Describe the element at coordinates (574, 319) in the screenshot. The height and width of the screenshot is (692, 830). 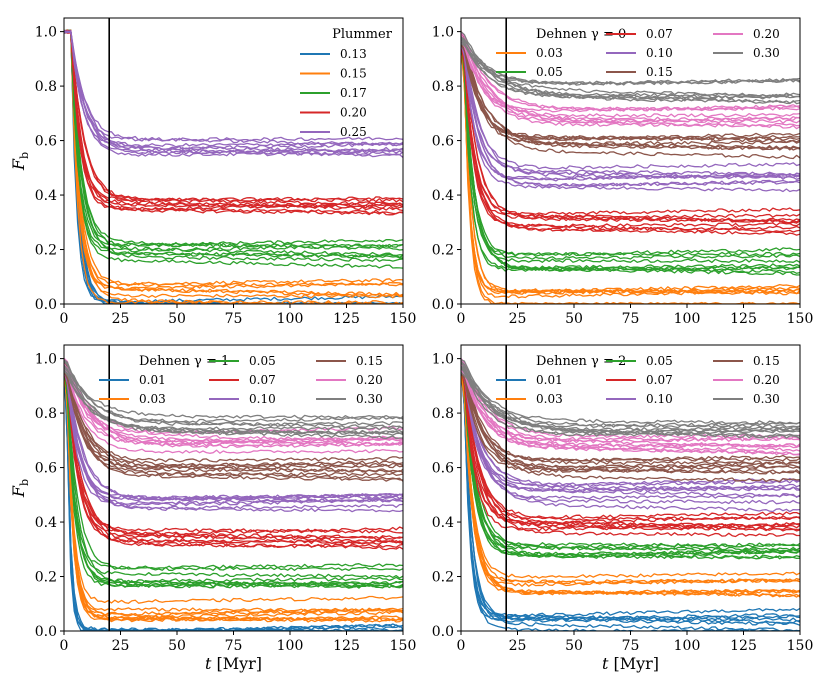
I see `x-tick-label: 50` at that location.